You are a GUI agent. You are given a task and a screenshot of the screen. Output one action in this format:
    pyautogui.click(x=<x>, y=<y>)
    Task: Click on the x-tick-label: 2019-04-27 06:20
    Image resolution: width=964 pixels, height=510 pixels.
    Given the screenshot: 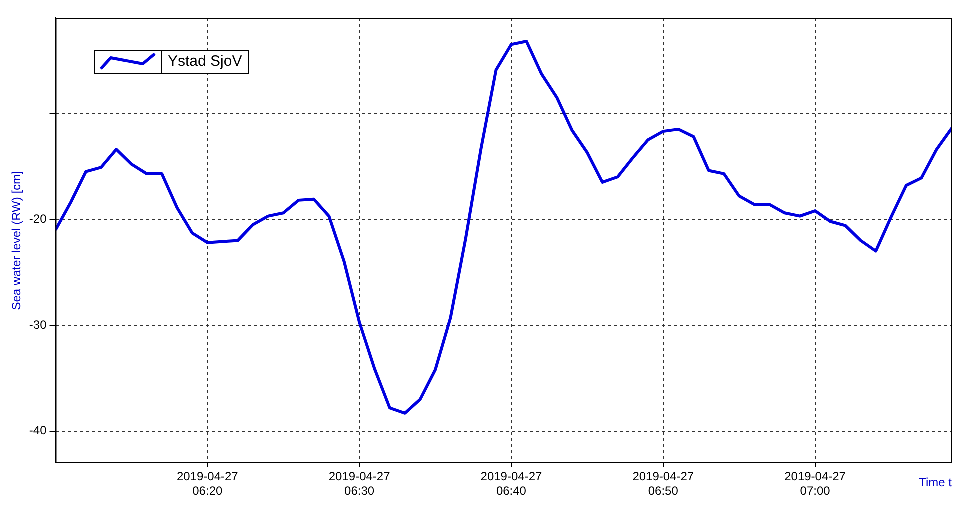 What is the action you would take?
    pyautogui.click(x=207, y=484)
    